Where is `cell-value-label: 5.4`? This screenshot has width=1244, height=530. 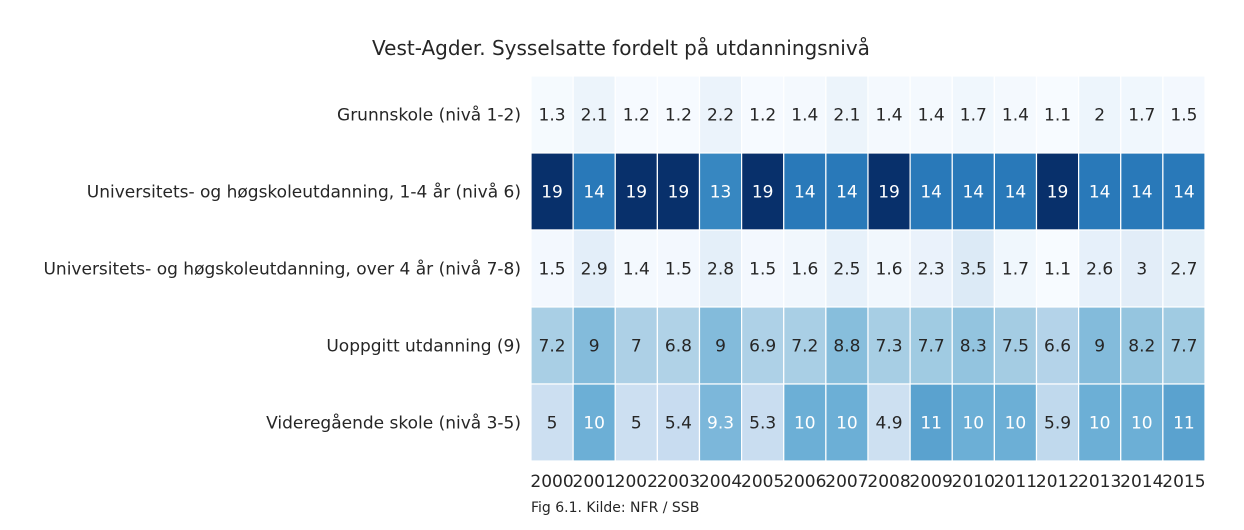 cell-value-label: 5.4 is located at coordinates (678, 424).